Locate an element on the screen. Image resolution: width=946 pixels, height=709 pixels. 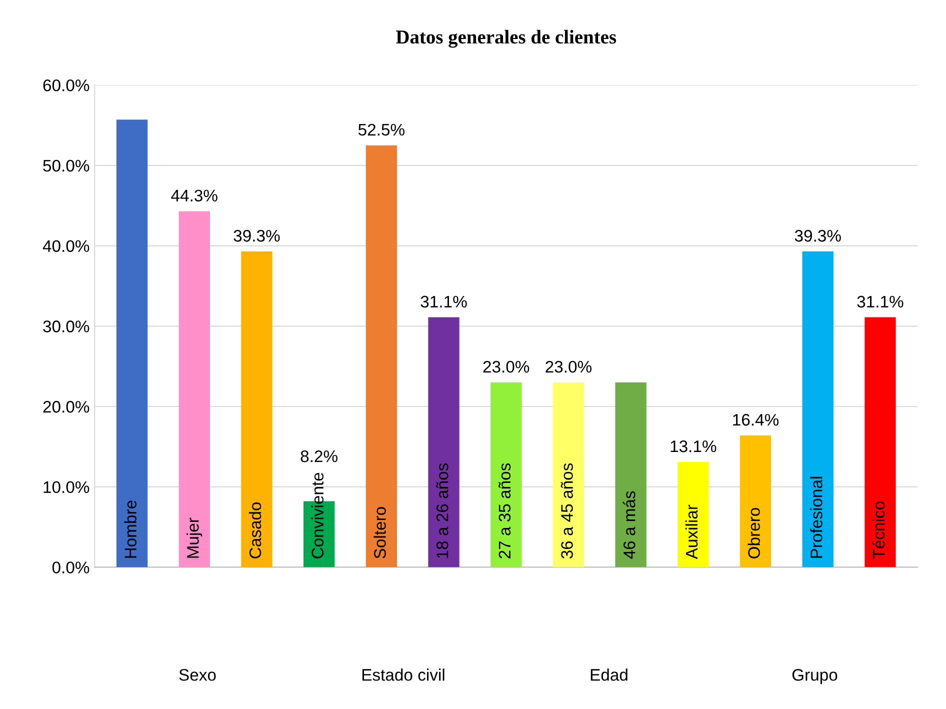
x-tick-label: 46 a más is located at coordinates (629, 525).